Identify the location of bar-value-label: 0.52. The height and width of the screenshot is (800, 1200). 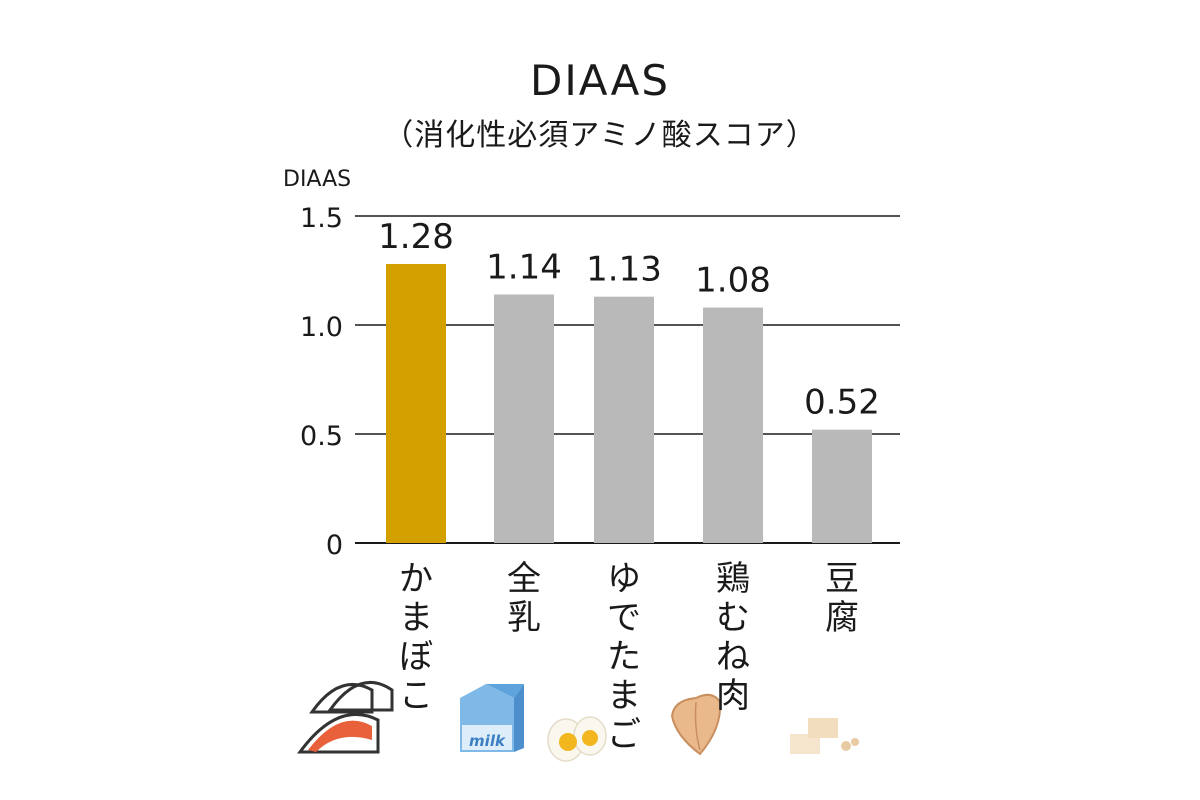
(842, 403).